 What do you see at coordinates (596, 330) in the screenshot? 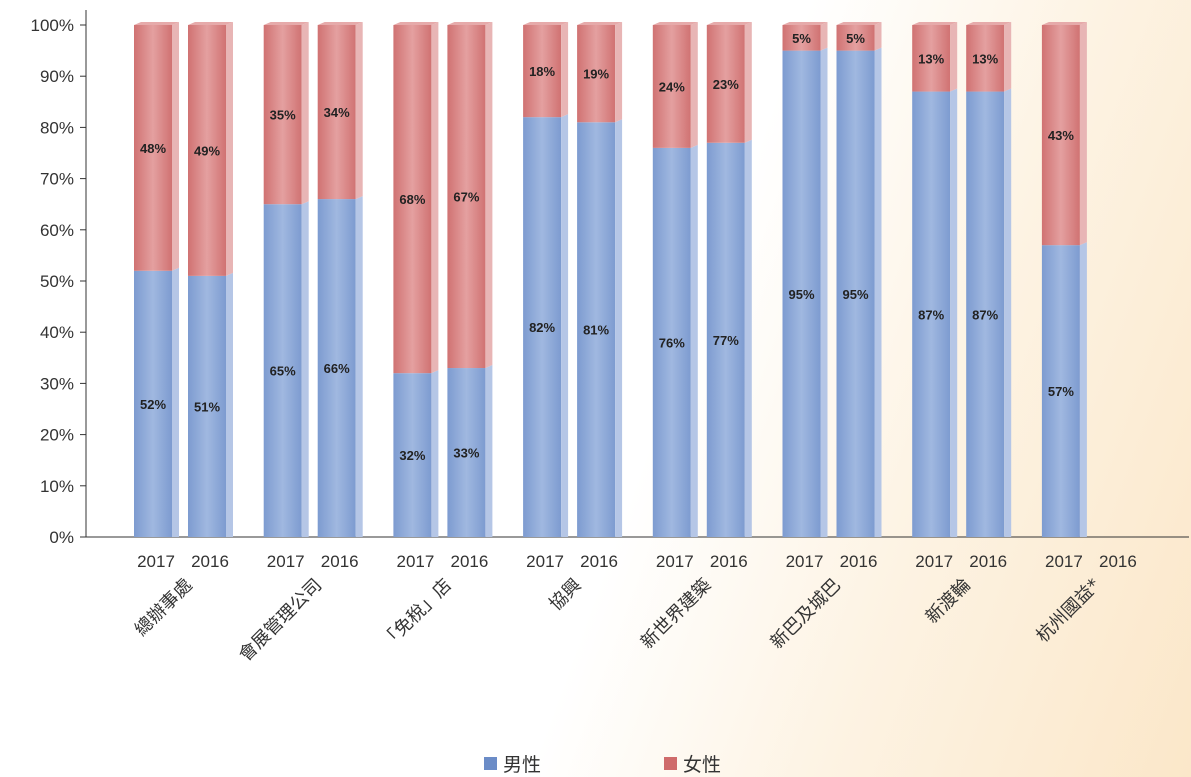
I see `data-label-male: 81%` at bounding box center [596, 330].